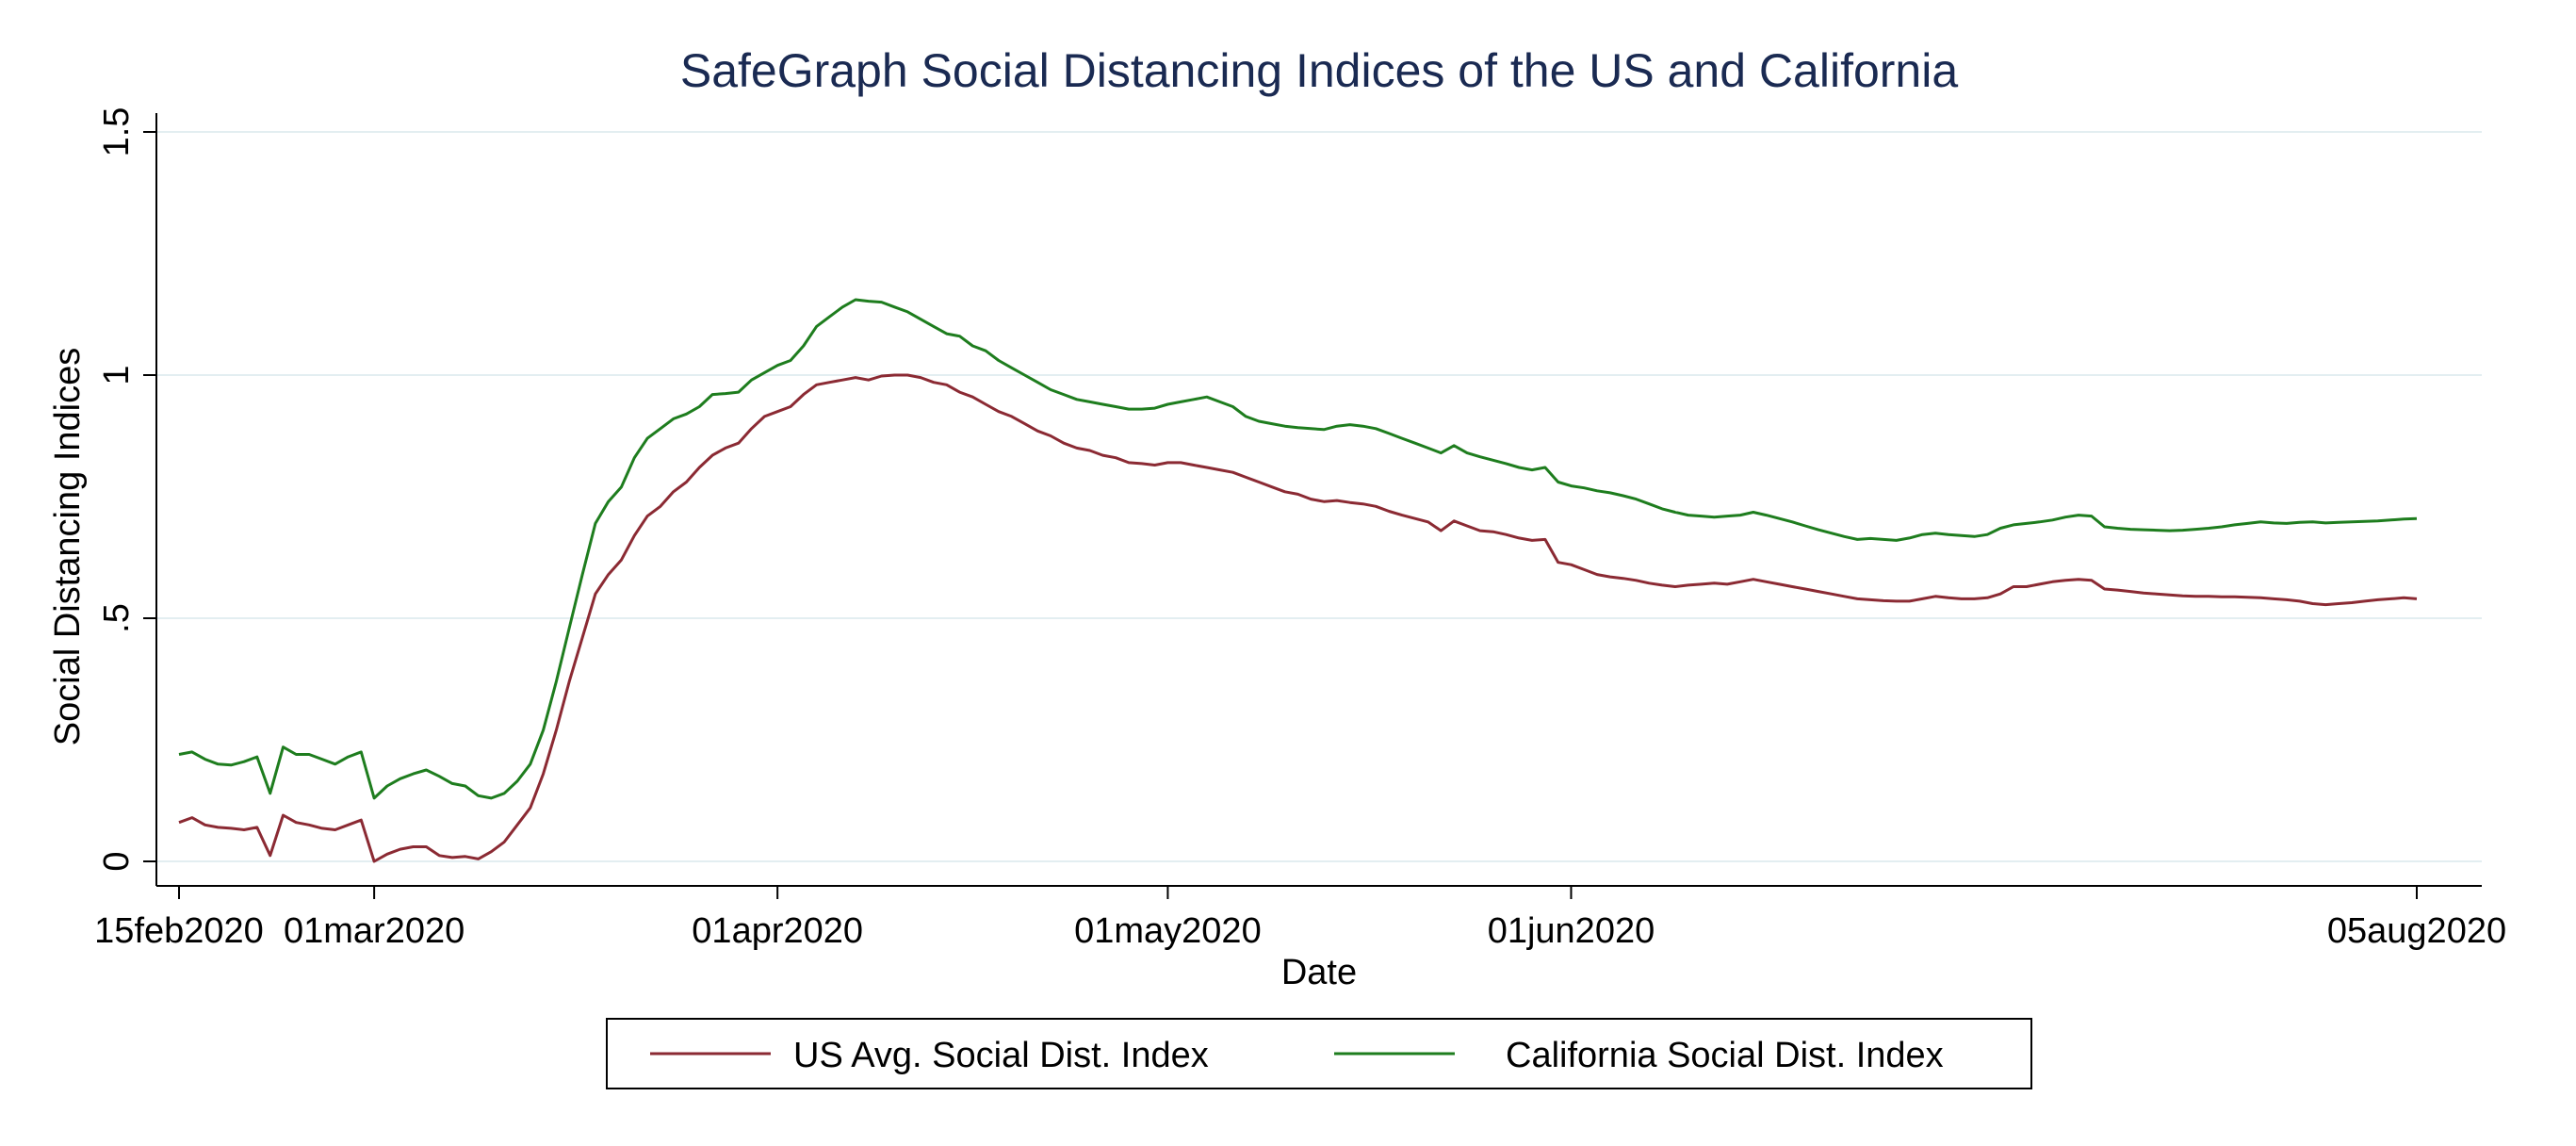 This screenshot has height=1146, width=2576. Describe the element at coordinates (117, 375) in the screenshot. I see `y-tick-label: 1` at that location.